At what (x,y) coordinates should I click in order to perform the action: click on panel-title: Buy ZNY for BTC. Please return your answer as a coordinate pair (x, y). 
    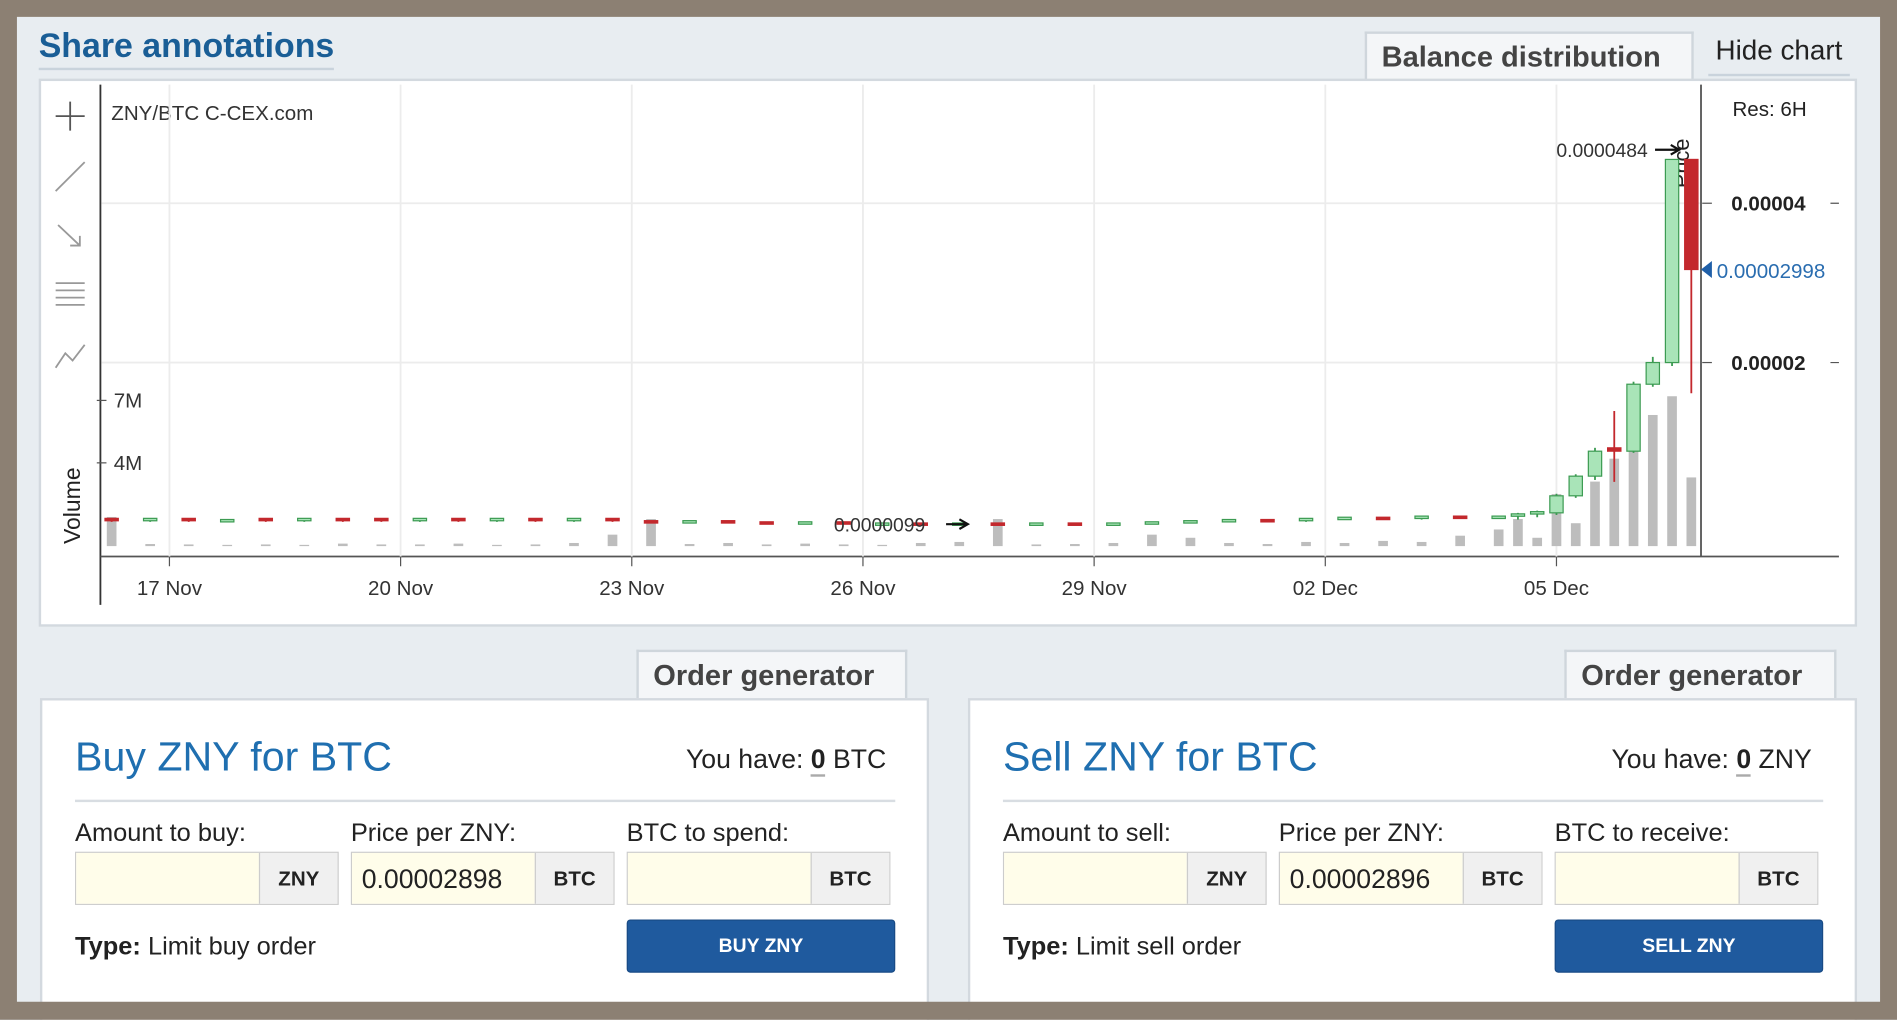
    Looking at the image, I should click on (233, 757).